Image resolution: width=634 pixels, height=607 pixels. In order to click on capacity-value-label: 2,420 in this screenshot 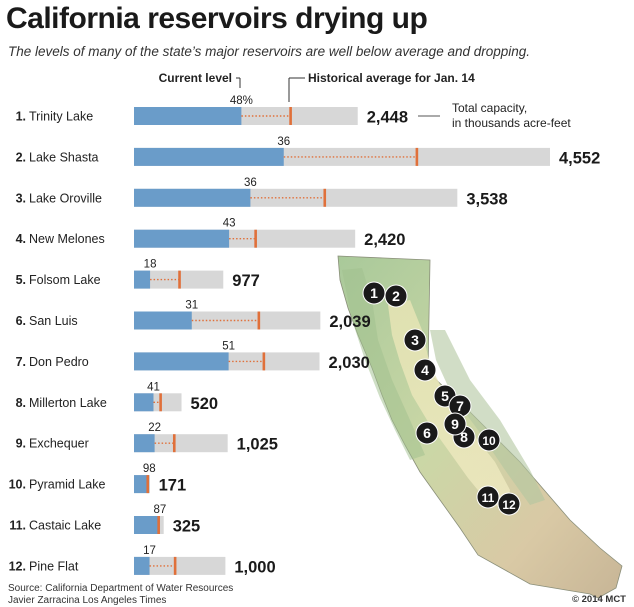, I will do `click(384, 240)`.